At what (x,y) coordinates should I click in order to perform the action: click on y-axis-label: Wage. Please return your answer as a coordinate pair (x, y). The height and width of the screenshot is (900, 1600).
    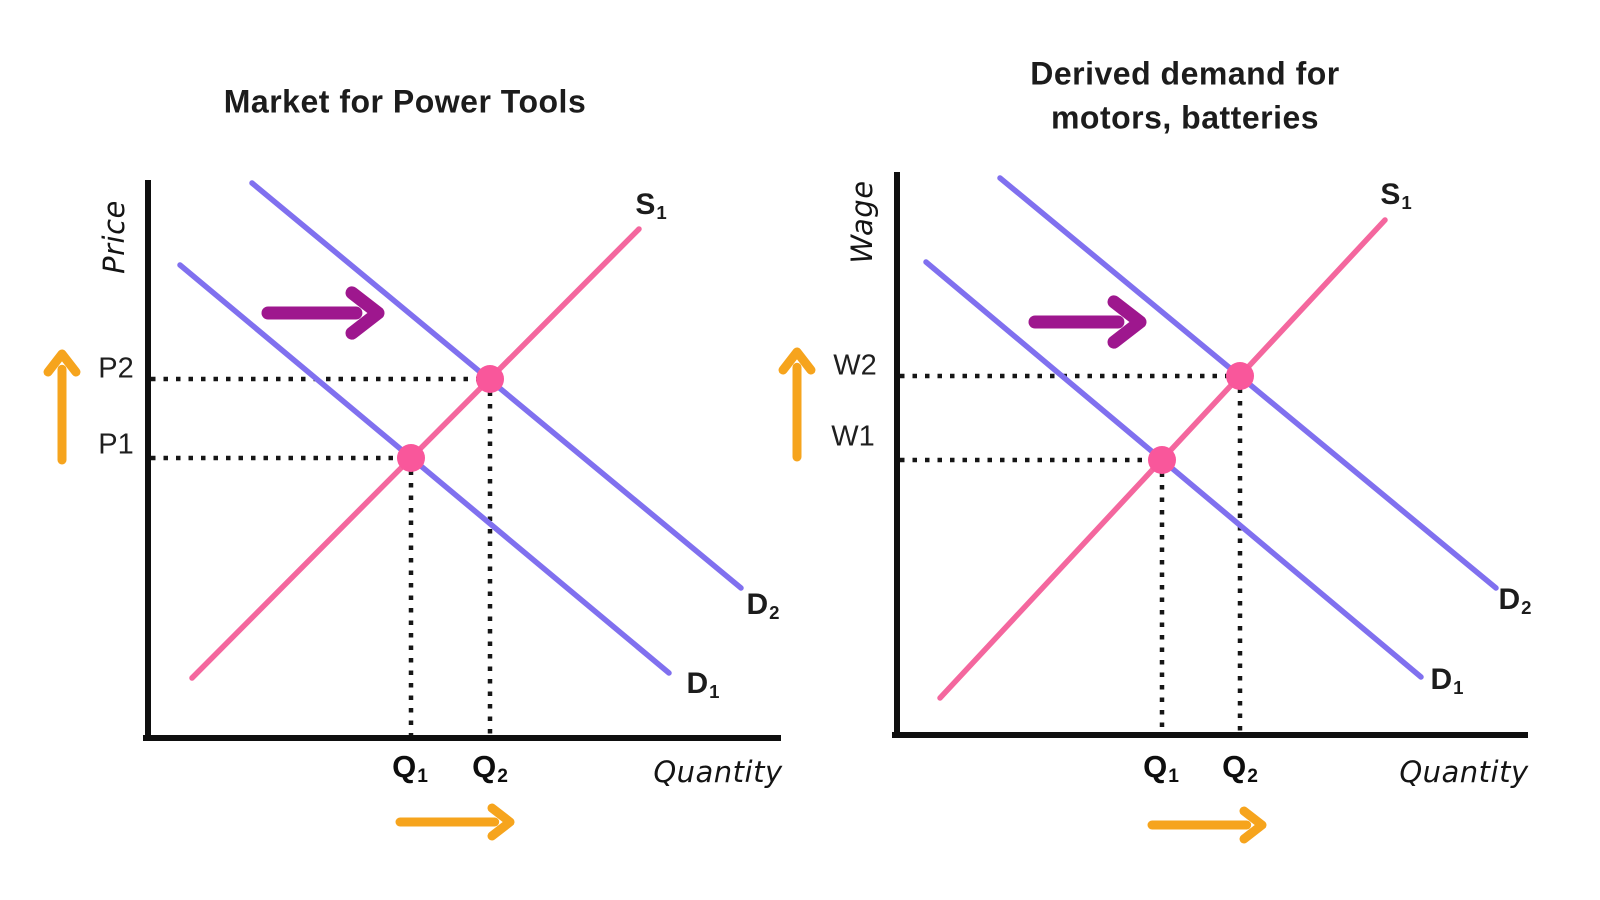
    Looking at the image, I should click on (862, 221).